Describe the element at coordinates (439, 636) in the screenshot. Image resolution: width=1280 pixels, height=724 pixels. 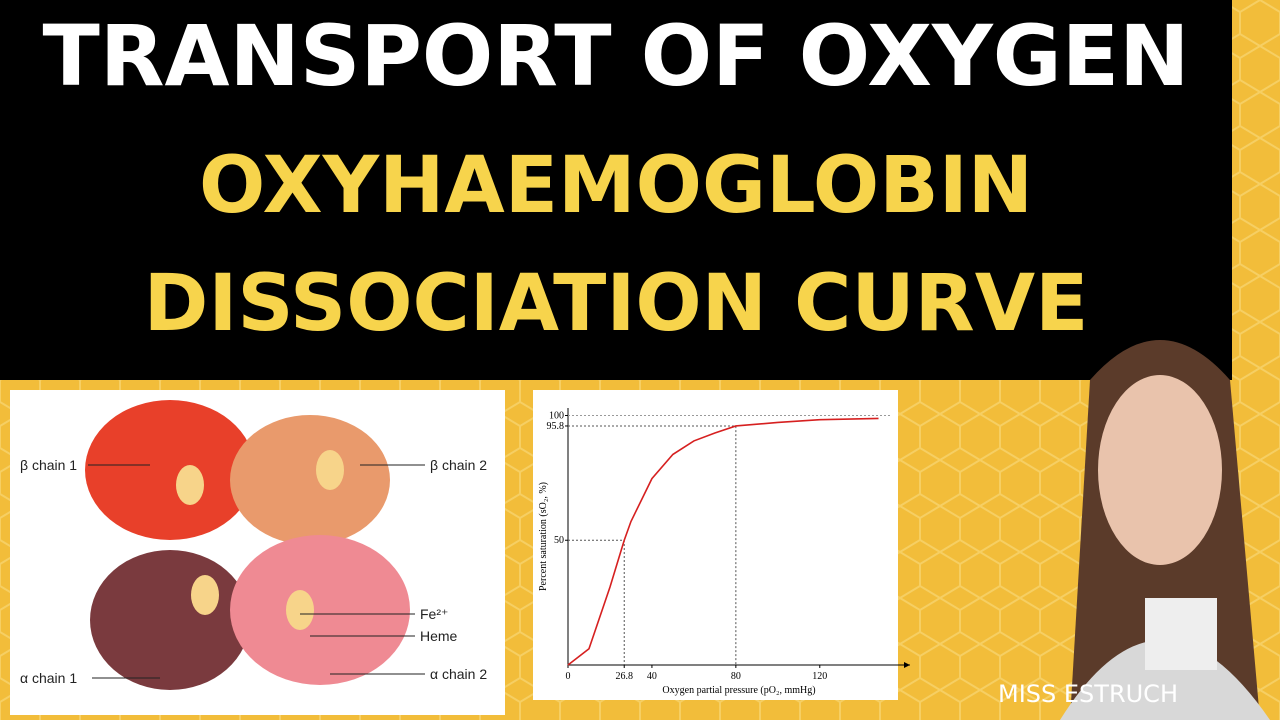
I see `label: Heme` at that location.